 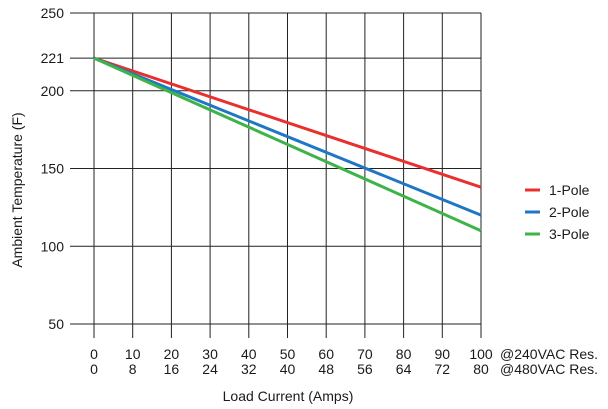 I want to click on x-tick-label-480vac: 0, so click(x=94, y=369).